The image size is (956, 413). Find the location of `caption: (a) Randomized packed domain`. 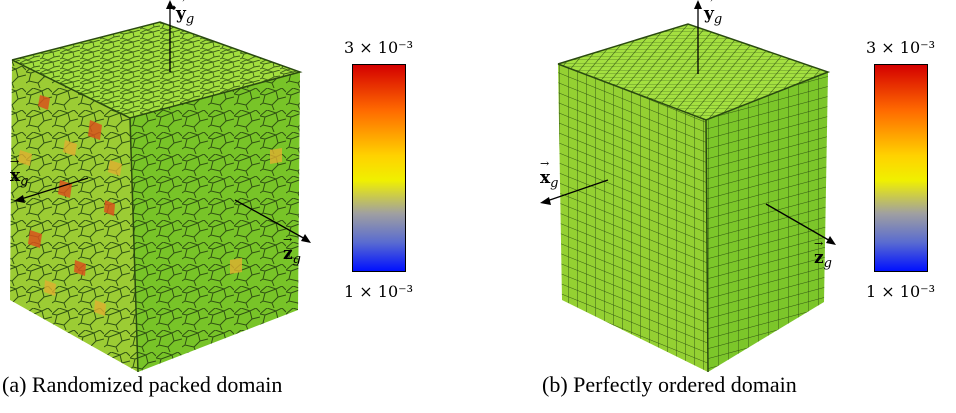

caption: (a) Randomized packed domain is located at coordinates (142, 384).